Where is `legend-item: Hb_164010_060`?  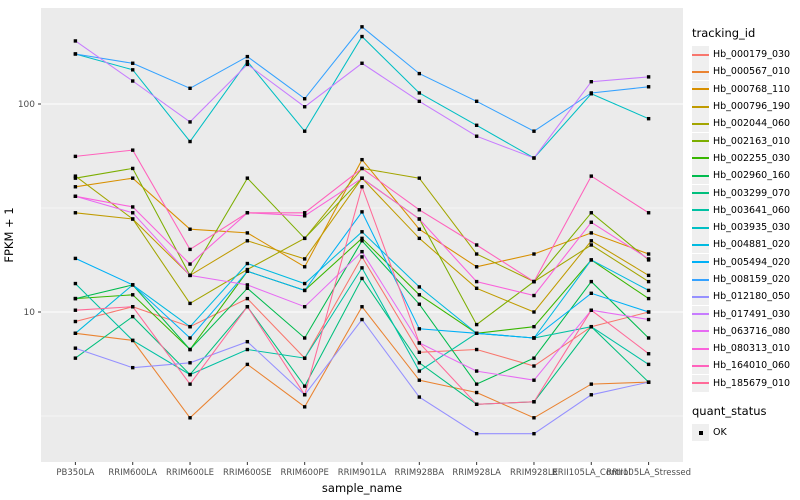 legend-item: Hb_164010_060 is located at coordinates (745, 366).